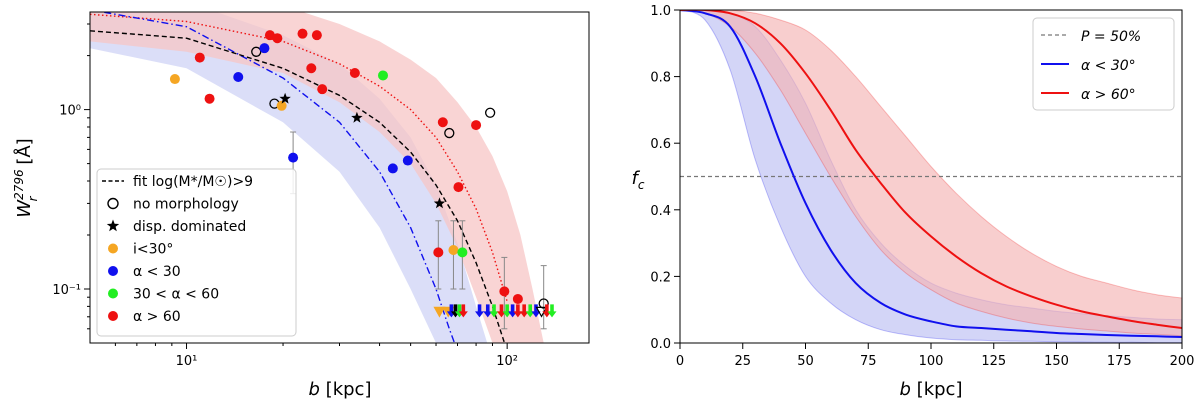 The image size is (1200, 404). Describe the element at coordinates (507, 361) in the screenshot. I see `x-tick-label: 10²` at that location.